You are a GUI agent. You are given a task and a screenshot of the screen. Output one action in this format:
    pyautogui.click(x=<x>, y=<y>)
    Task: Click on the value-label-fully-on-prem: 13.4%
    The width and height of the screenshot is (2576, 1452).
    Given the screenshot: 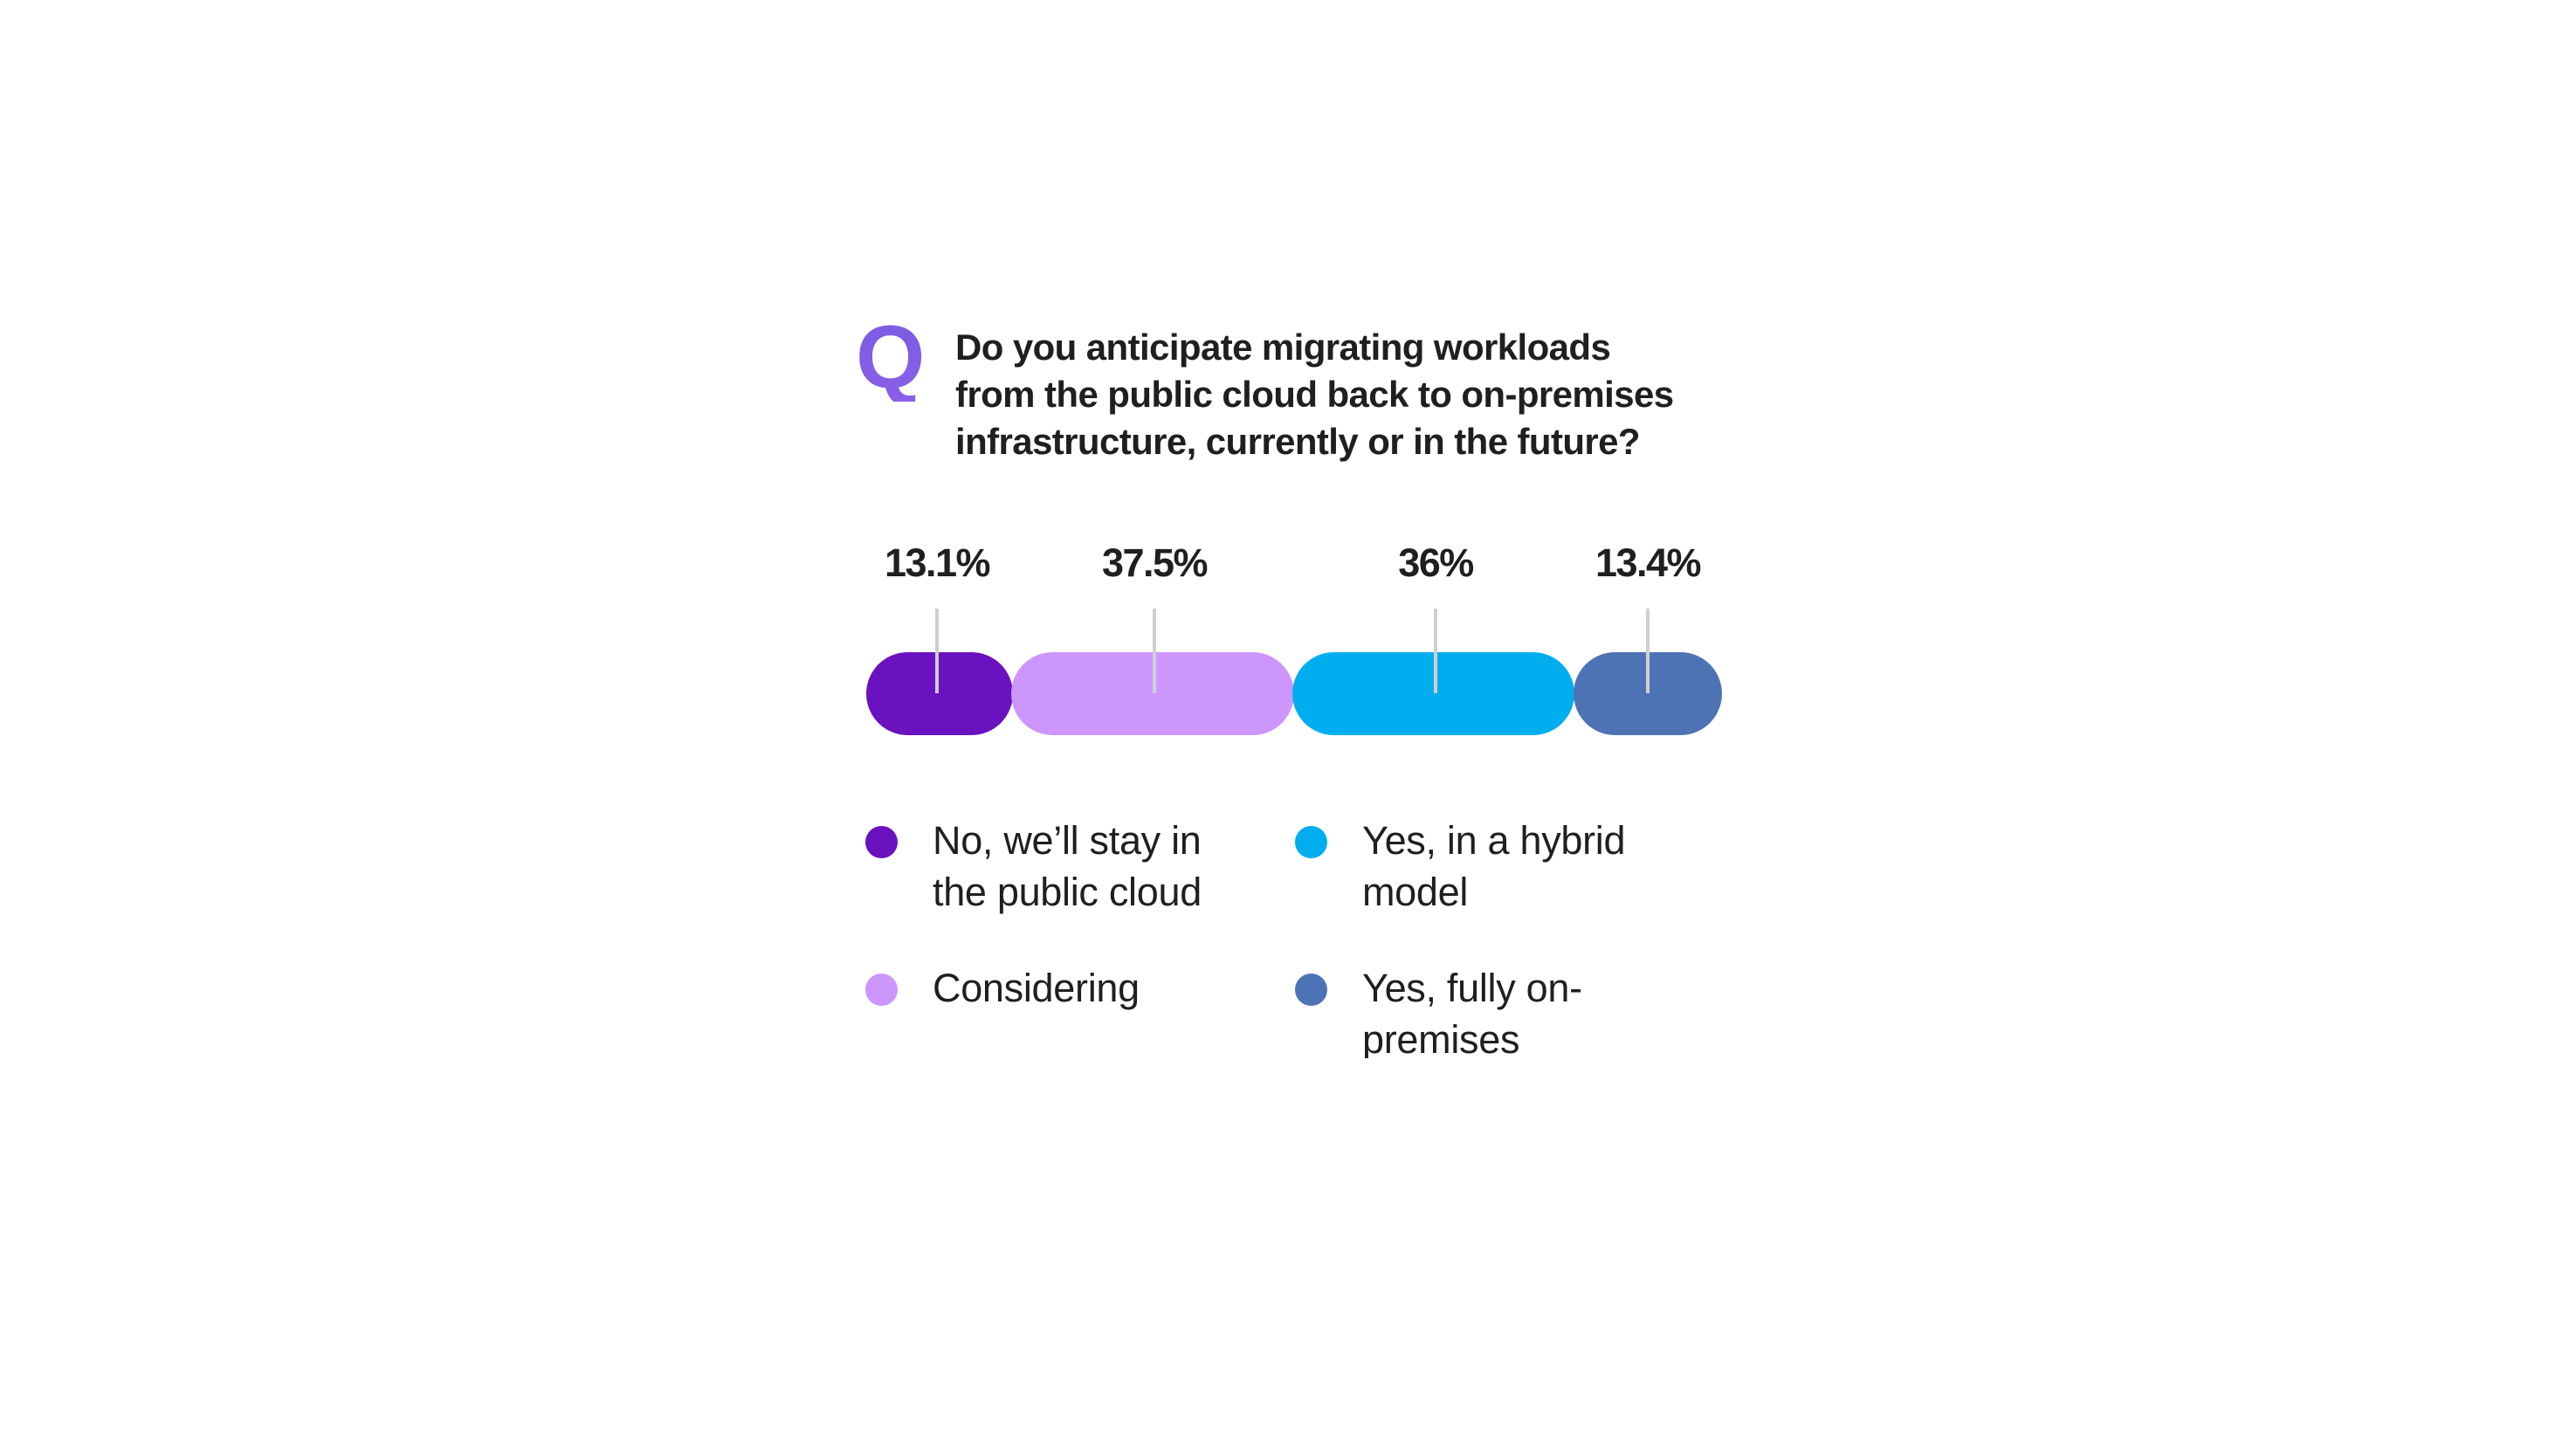 What is the action you would take?
    pyautogui.click(x=1648, y=562)
    